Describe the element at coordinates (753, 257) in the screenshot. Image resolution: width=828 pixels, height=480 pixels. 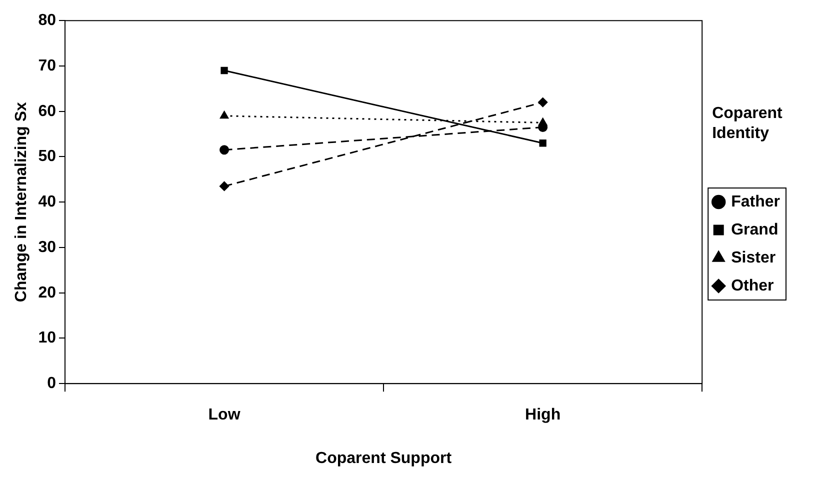
I see `legend-label: Sister` at that location.